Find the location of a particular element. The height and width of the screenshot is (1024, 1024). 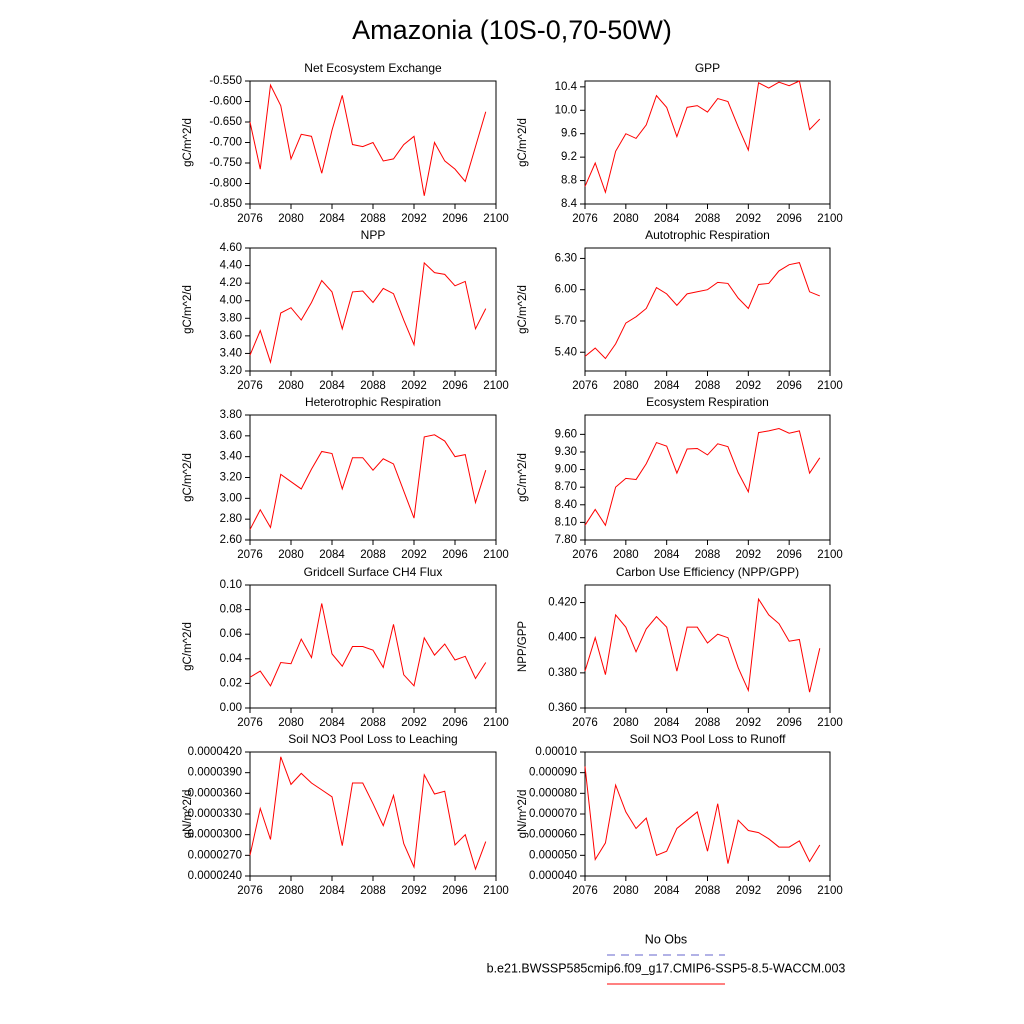

y-tick-label: 4.40 is located at coordinates (231, 266).